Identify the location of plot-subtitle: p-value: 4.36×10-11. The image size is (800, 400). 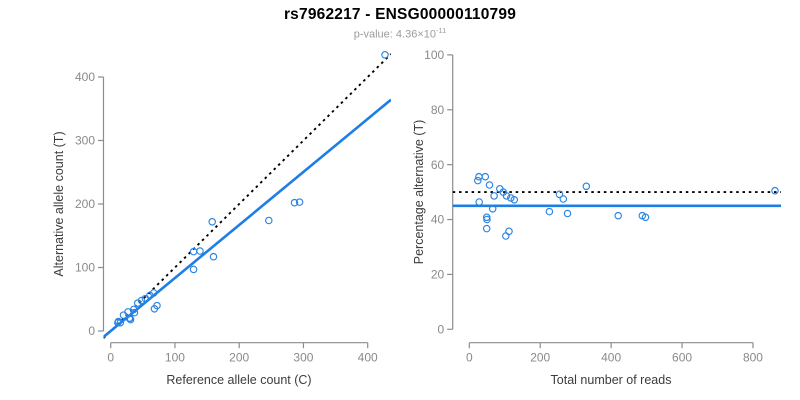
(400, 33).